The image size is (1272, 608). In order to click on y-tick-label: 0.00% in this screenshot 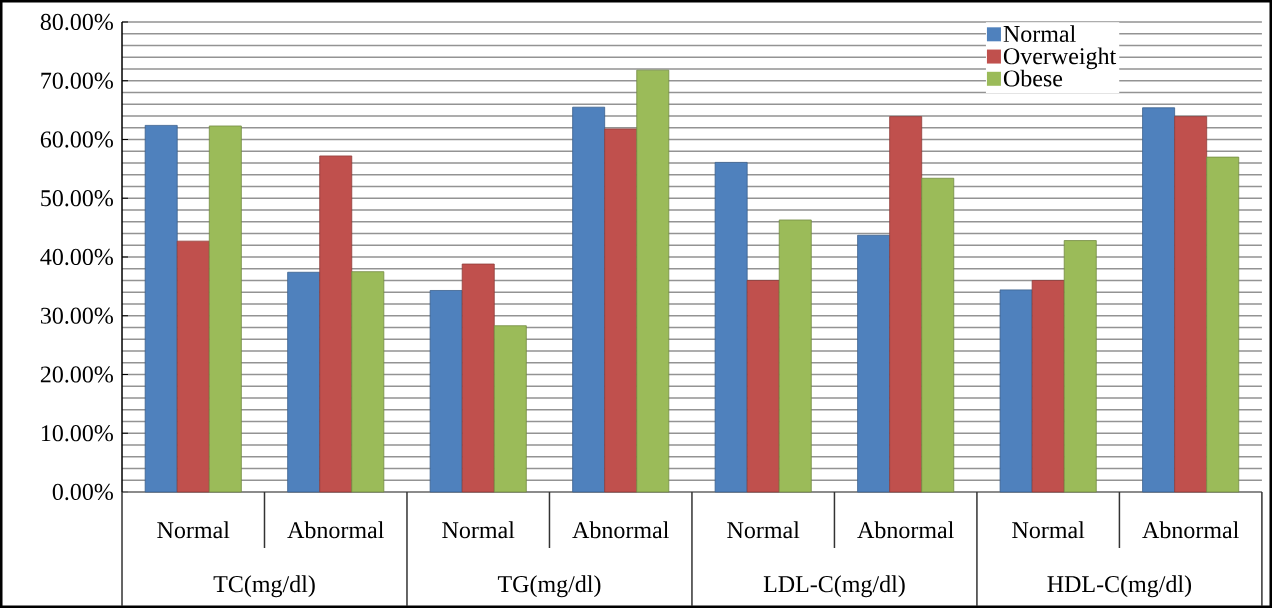, I will do `click(82, 492)`.